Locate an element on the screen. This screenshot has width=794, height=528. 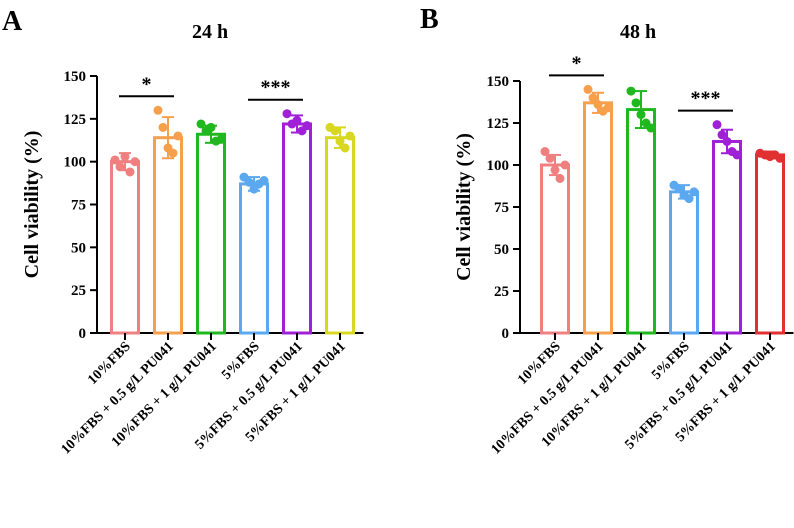
chart-title: 24 h is located at coordinates (210, 32).